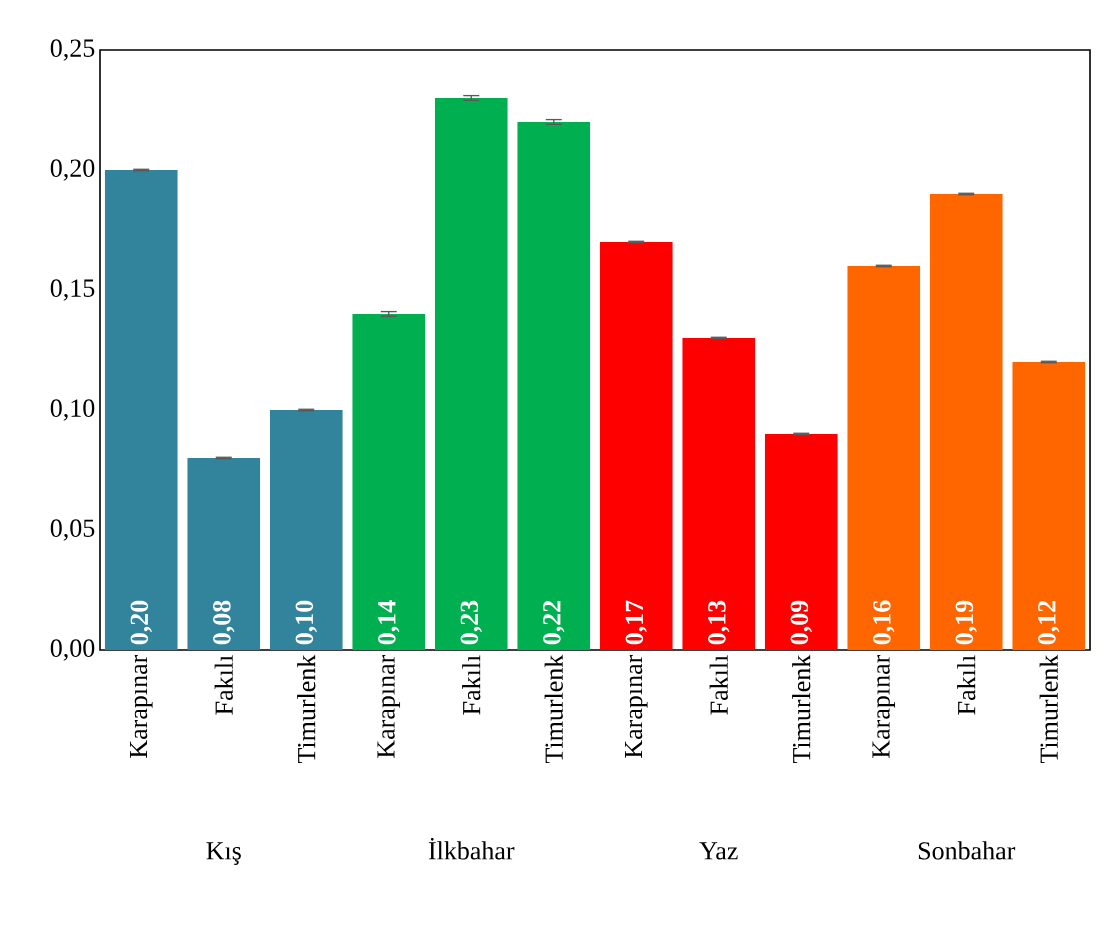 The width and height of the screenshot is (1109, 940). What do you see at coordinates (801, 622) in the screenshot?
I see `data-label: 0,09` at bounding box center [801, 622].